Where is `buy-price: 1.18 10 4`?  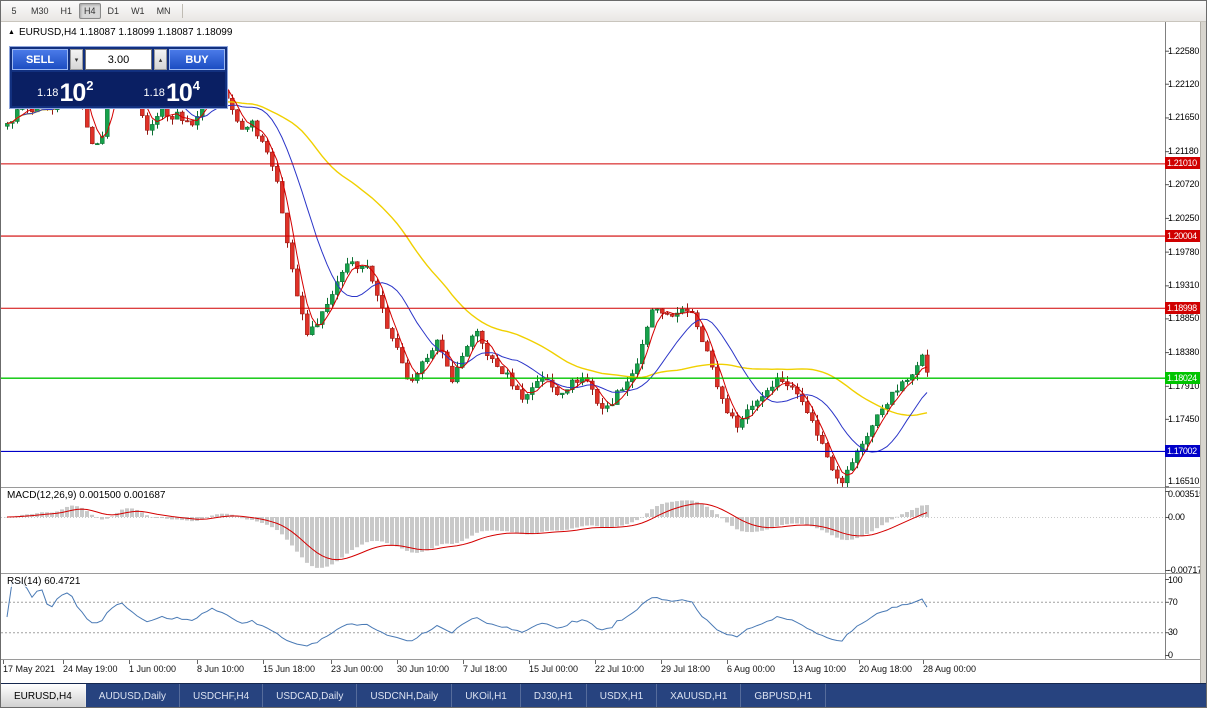 buy-price: 1.18 10 4 is located at coordinates (172, 89).